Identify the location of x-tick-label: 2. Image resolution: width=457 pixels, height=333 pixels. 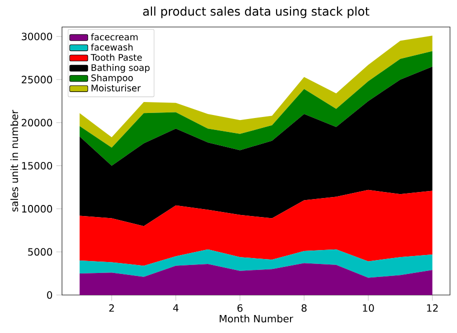
(111, 308).